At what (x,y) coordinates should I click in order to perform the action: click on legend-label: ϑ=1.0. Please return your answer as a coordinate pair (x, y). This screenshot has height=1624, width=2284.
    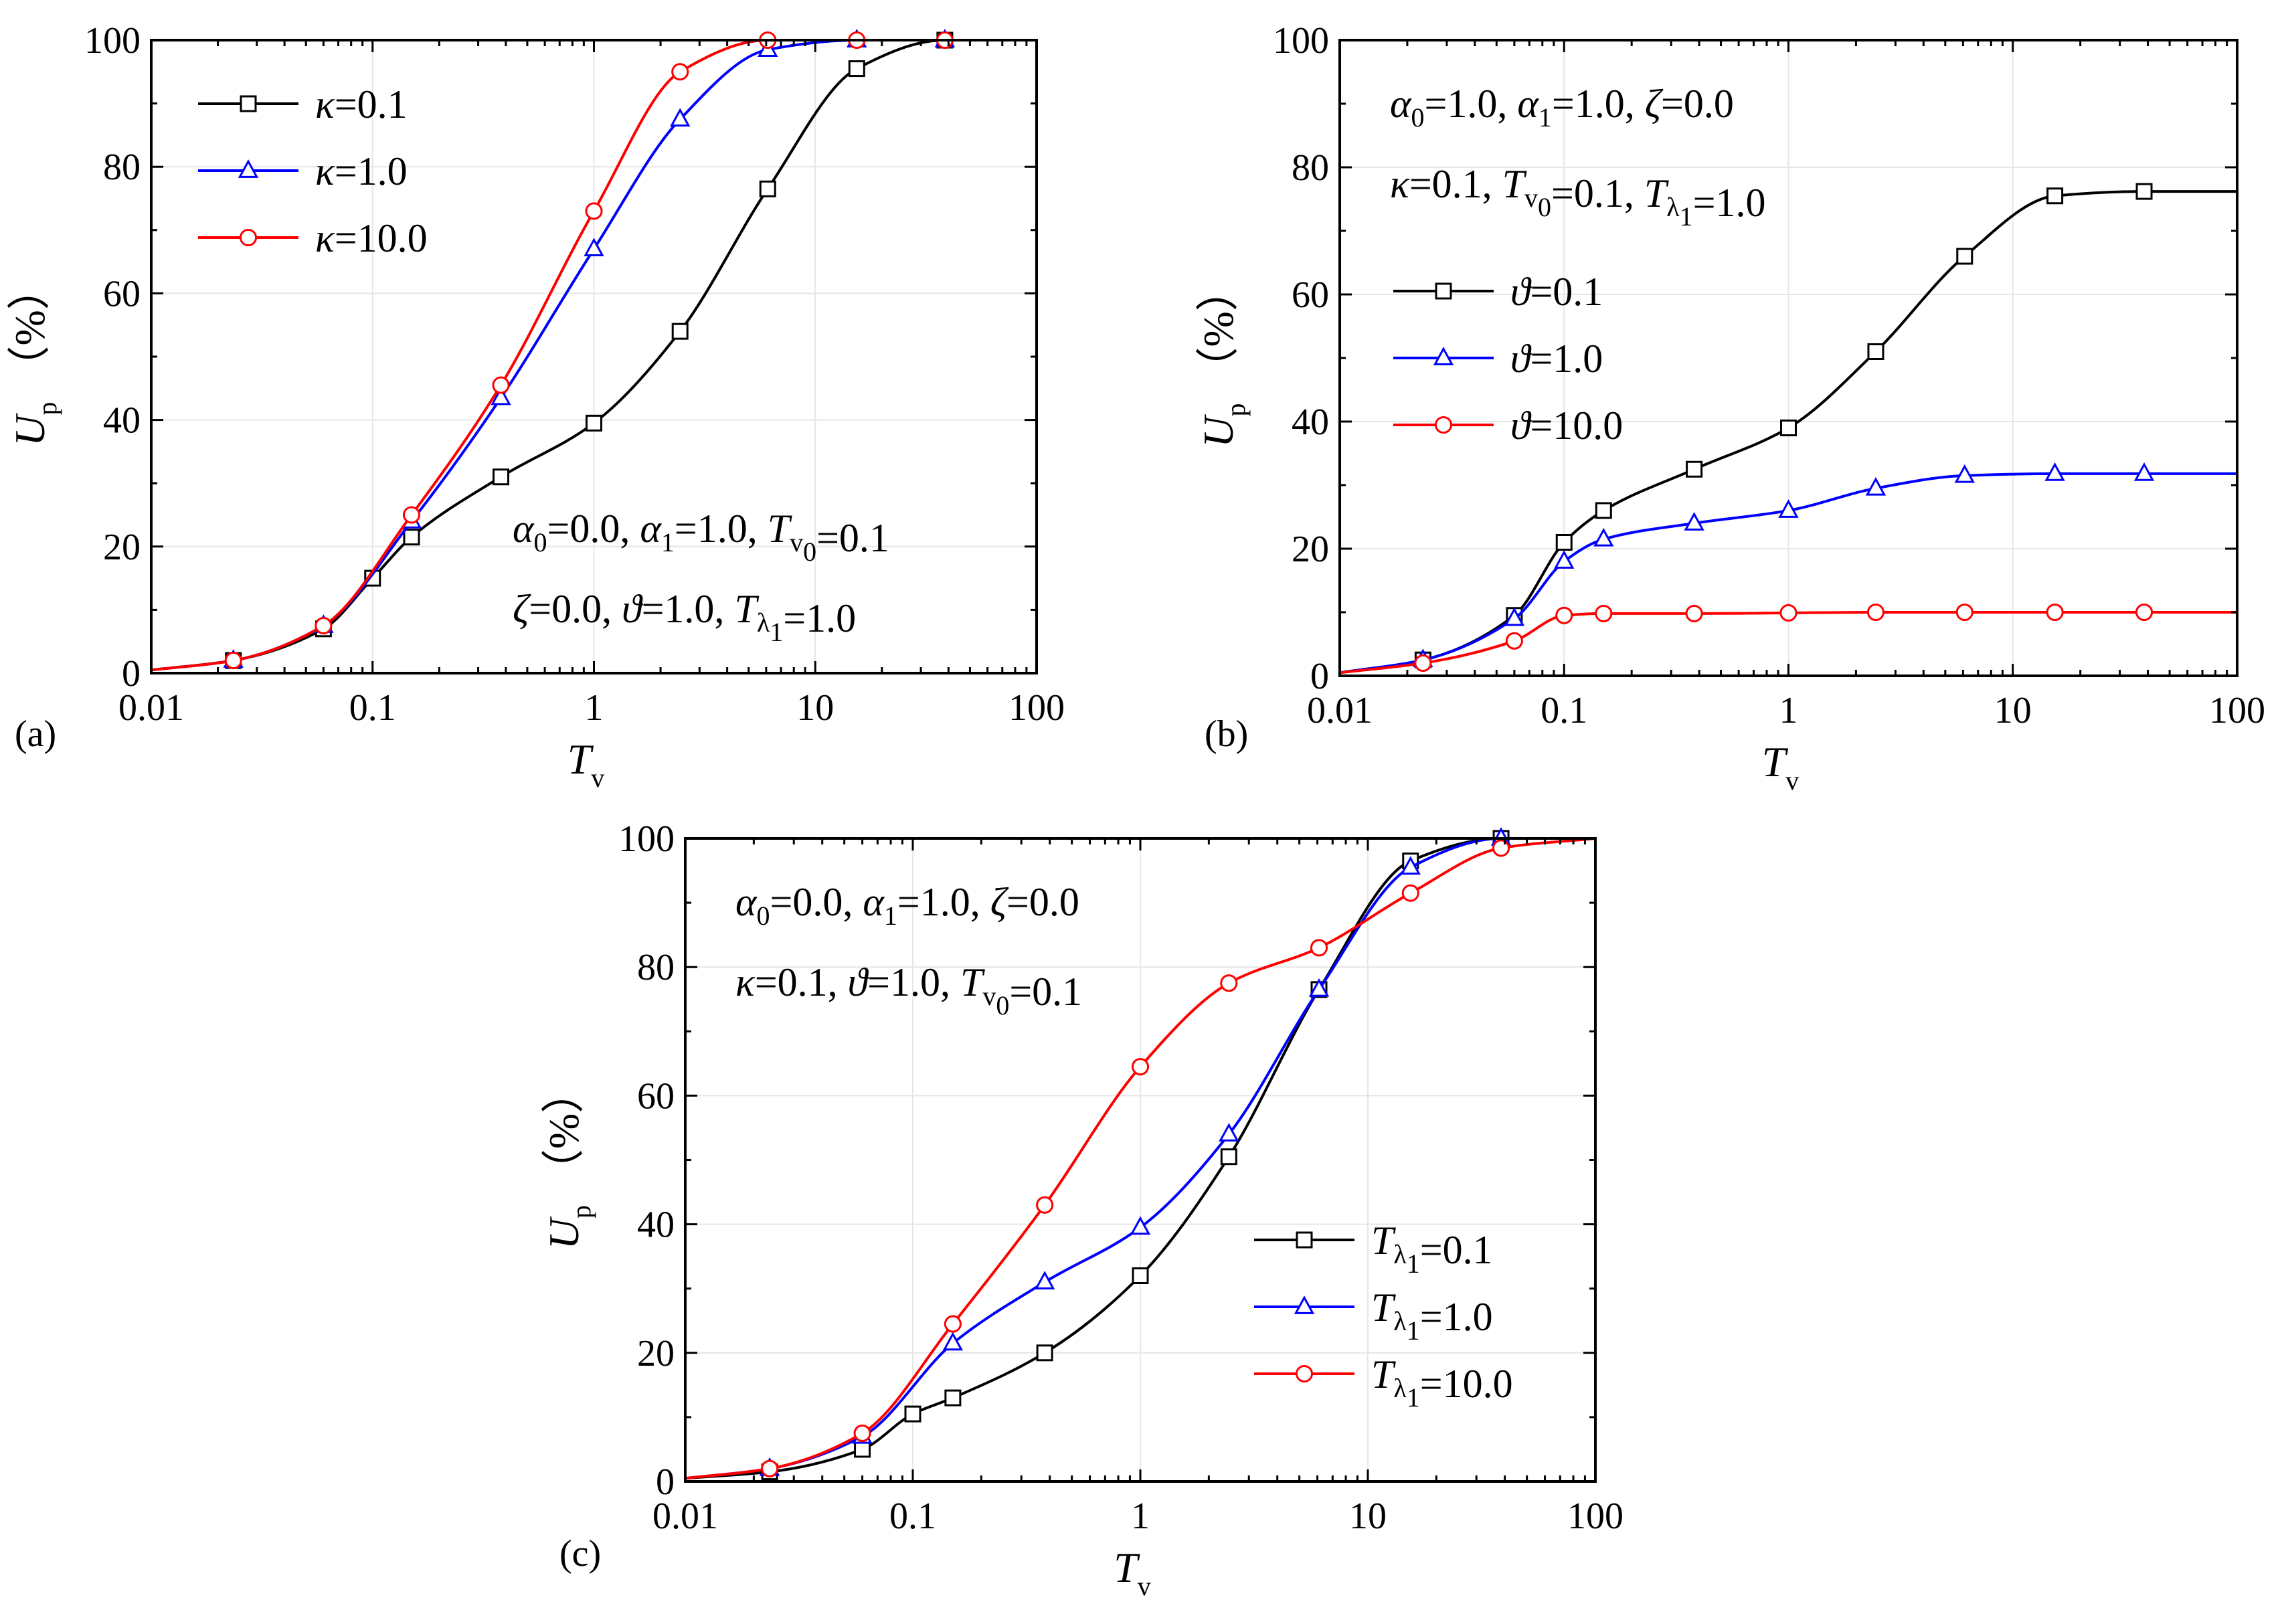
    Looking at the image, I should click on (1556, 359).